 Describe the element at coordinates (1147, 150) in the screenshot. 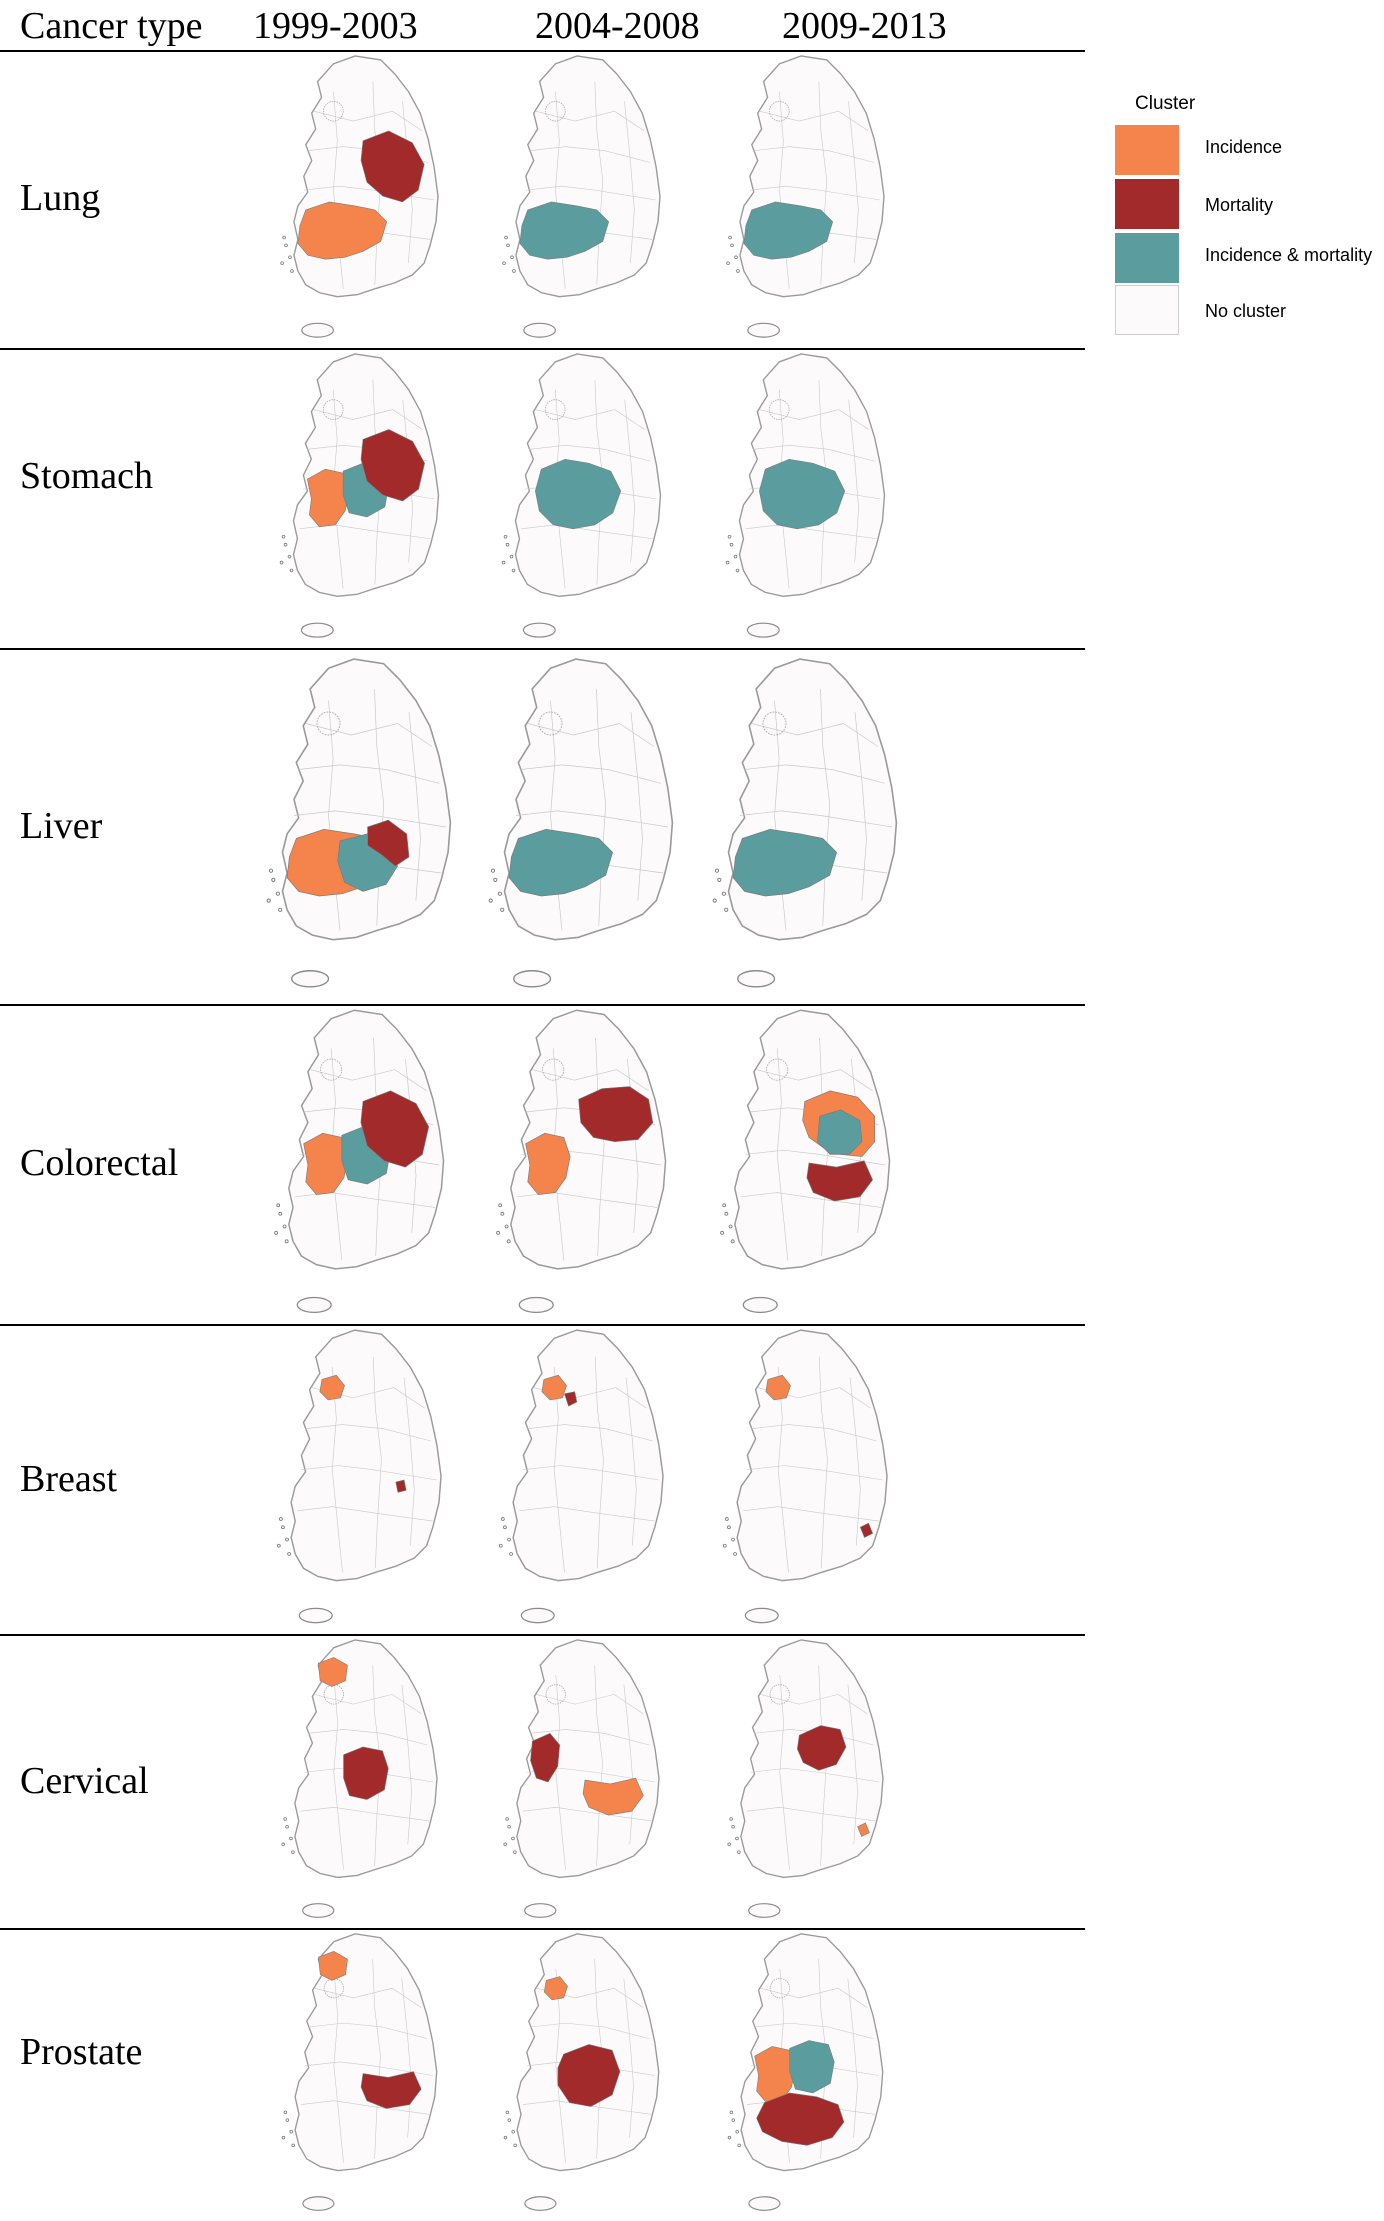

I see `legend-swatch-incidence` at that location.